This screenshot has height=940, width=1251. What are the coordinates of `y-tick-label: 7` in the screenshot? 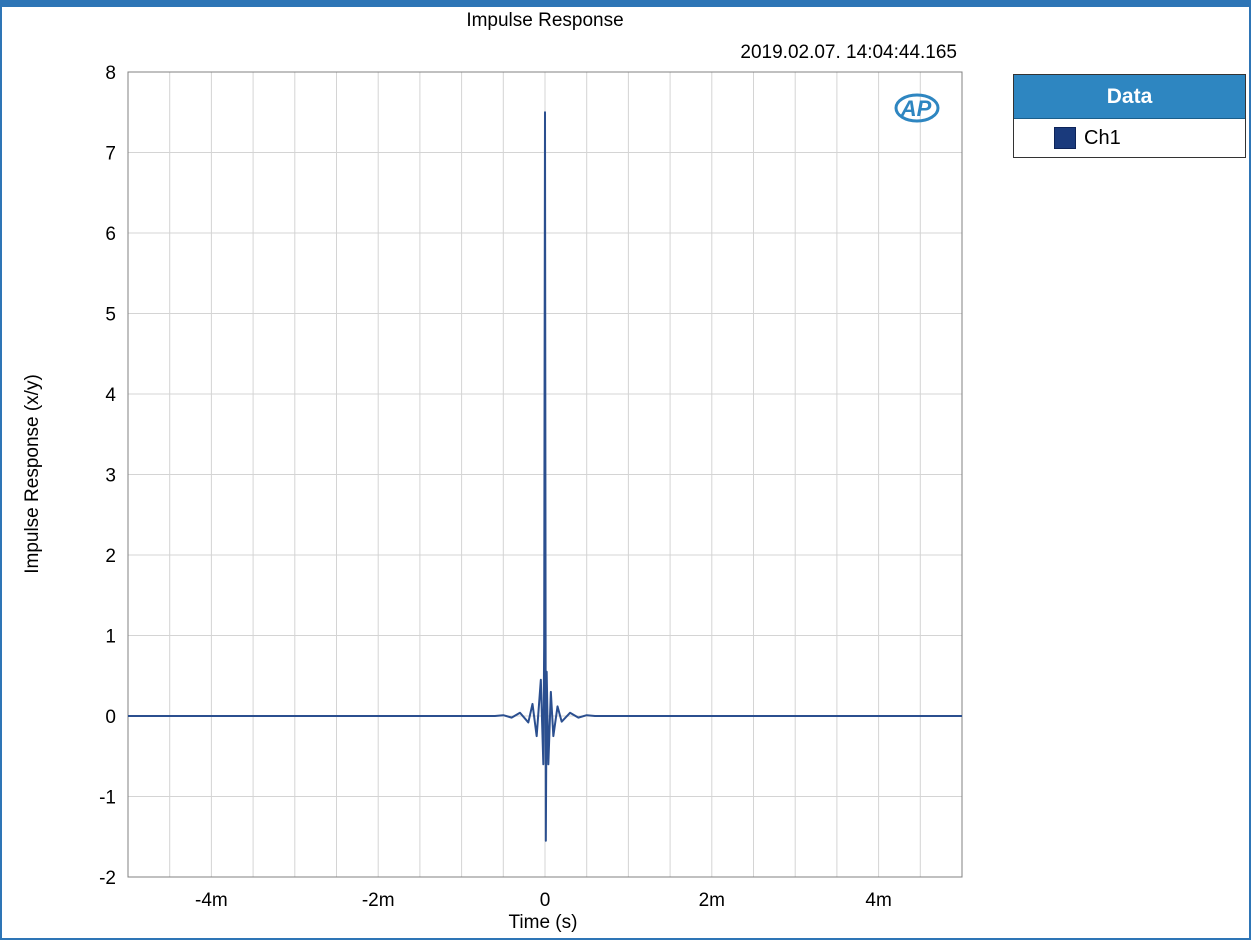 It's located at (110, 154).